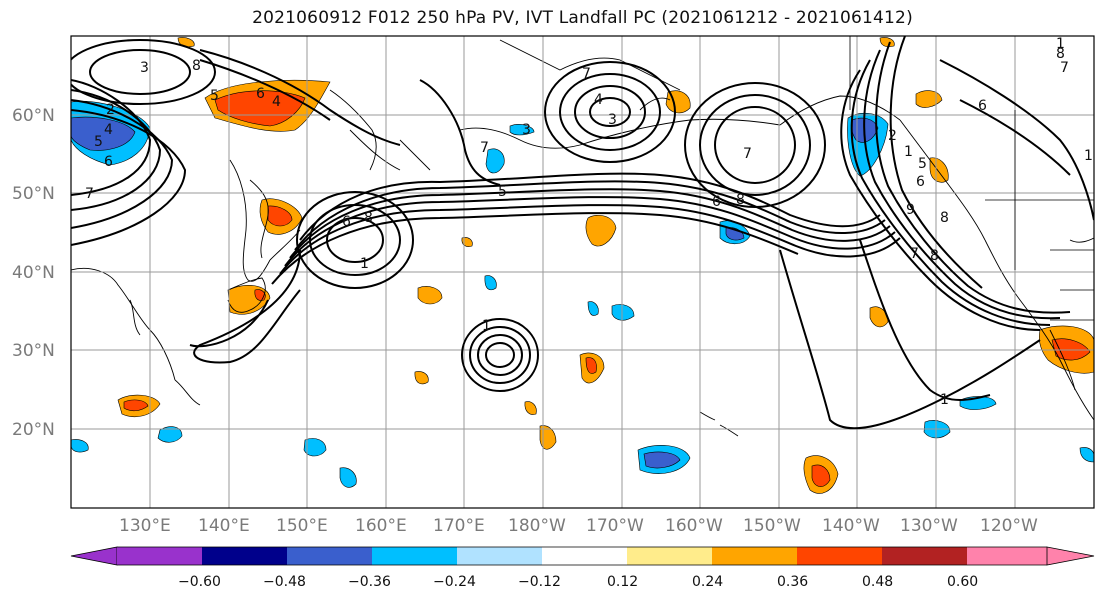  I want to click on lon-label: 140°E, so click(224, 526).